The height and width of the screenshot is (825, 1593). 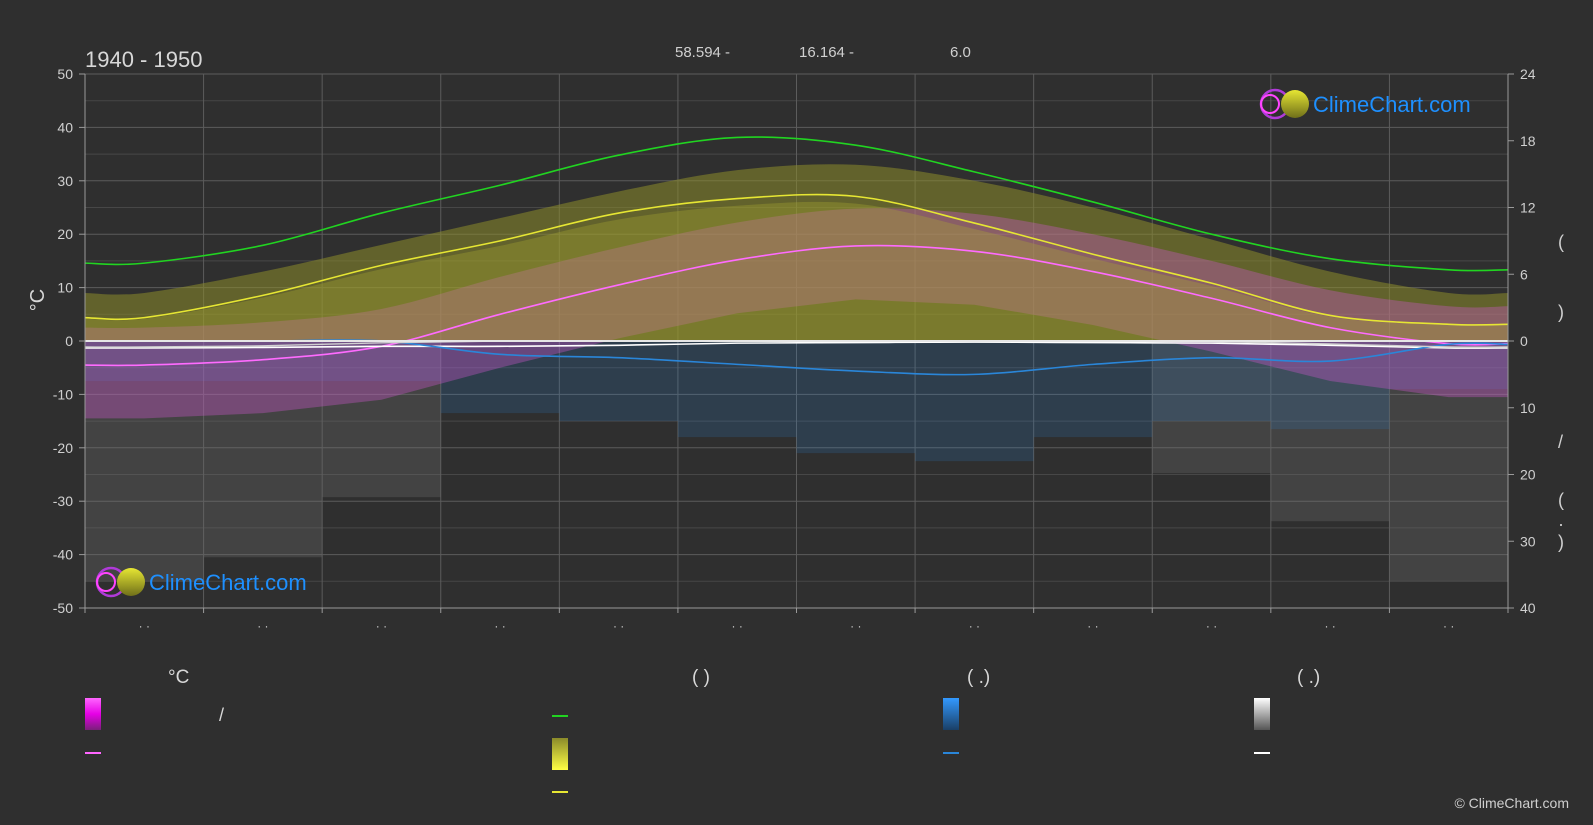 What do you see at coordinates (63, 448) in the screenshot?
I see `y-tick-label-left: -20` at bounding box center [63, 448].